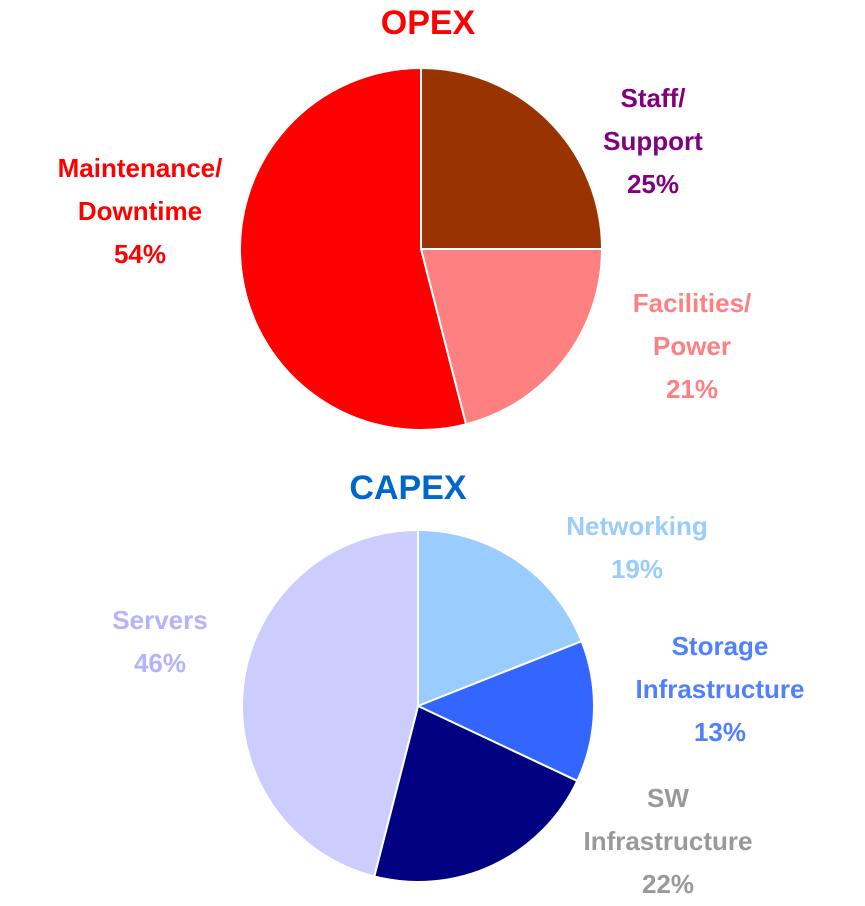 The width and height of the screenshot is (865, 906). Describe the element at coordinates (159, 620) in the screenshot. I see `slice-label: Servers` at that location.